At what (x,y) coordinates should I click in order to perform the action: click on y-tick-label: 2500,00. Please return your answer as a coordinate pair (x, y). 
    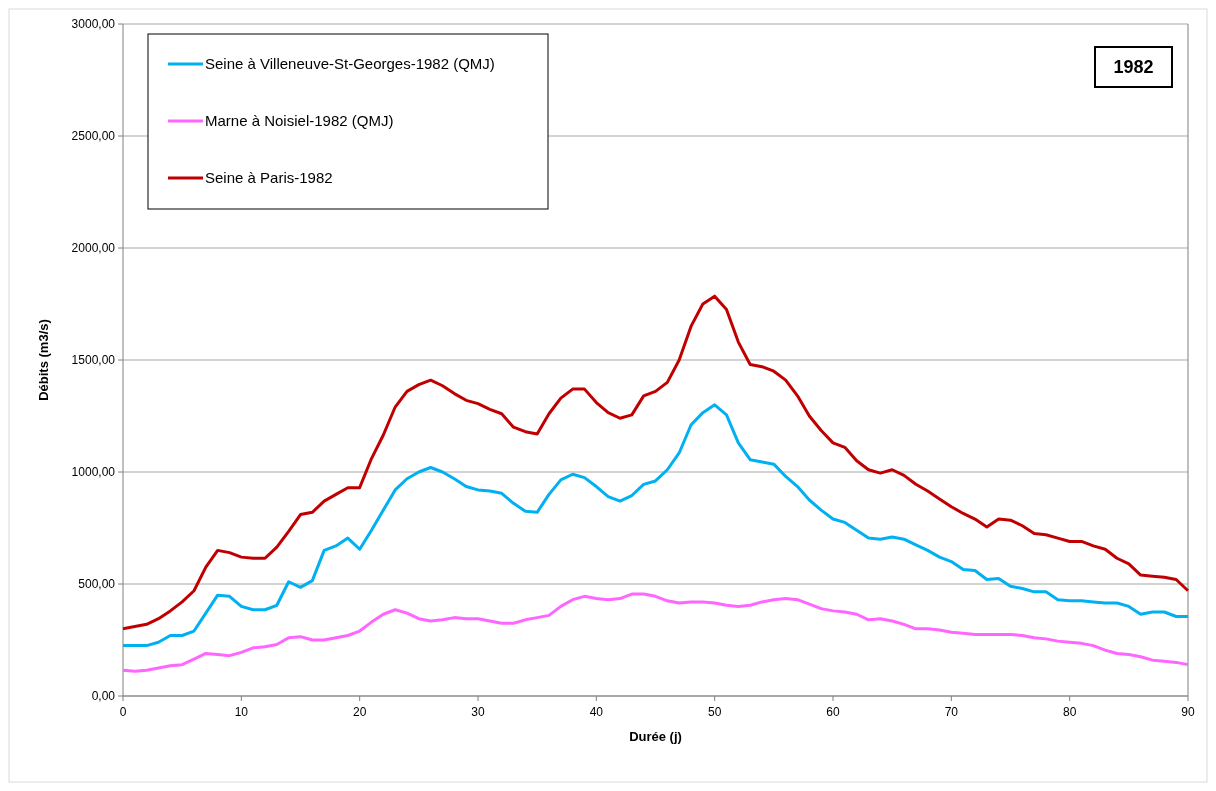
    Looking at the image, I should click on (93, 136).